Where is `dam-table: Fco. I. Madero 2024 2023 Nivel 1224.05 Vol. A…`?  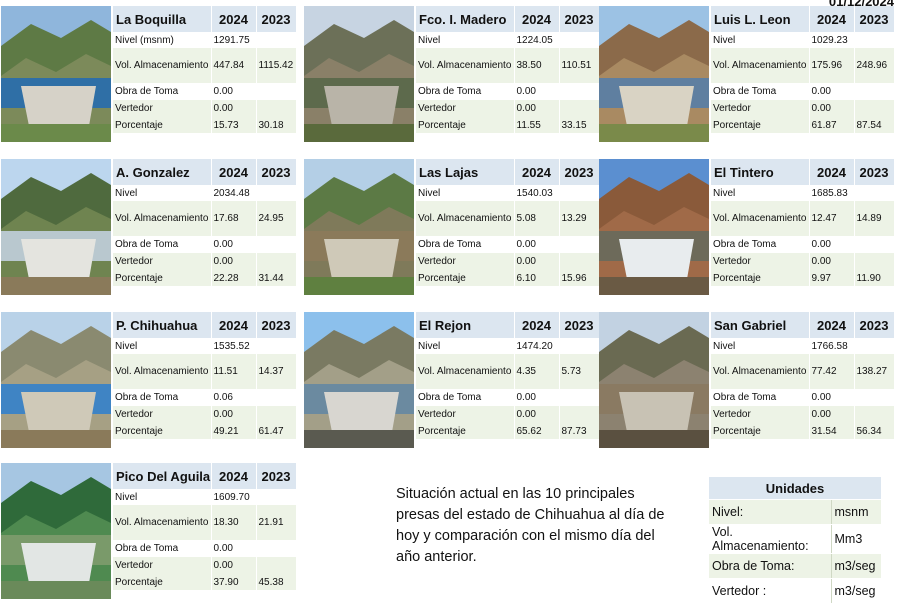
dam-table: Fco. I. Madero 2024 2023 Nivel 1224.05 Vol. A… is located at coordinates (508, 69).